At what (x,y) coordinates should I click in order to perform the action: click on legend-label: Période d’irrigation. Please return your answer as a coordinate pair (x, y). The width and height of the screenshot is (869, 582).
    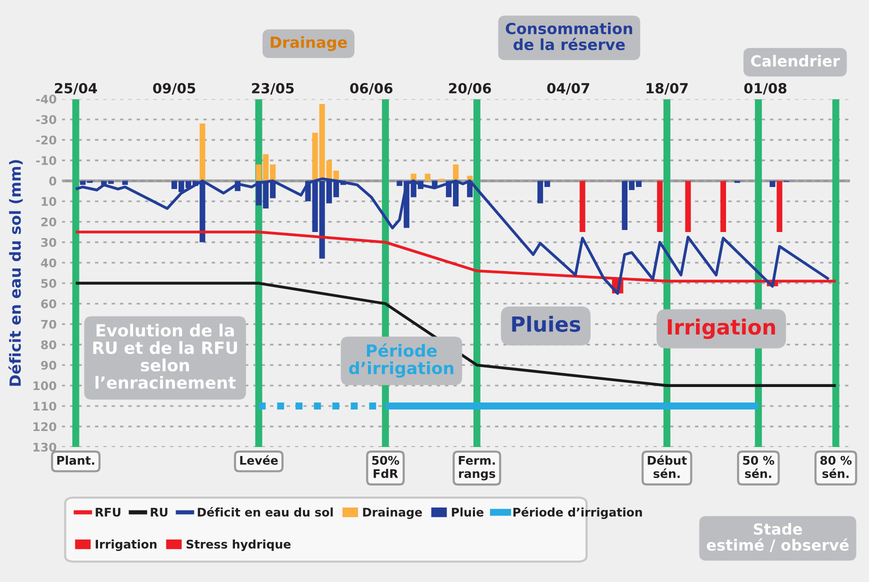
    Looking at the image, I should click on (577, 513).